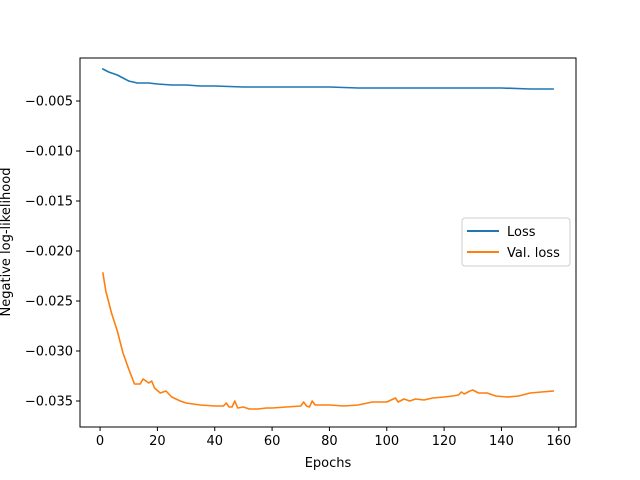 This screenshot has height=480, width=640. What do you see at coordinates (521, 232) in the screenshot?
I see `legend-label-loss: Loss` at bounding box center [521, 232].